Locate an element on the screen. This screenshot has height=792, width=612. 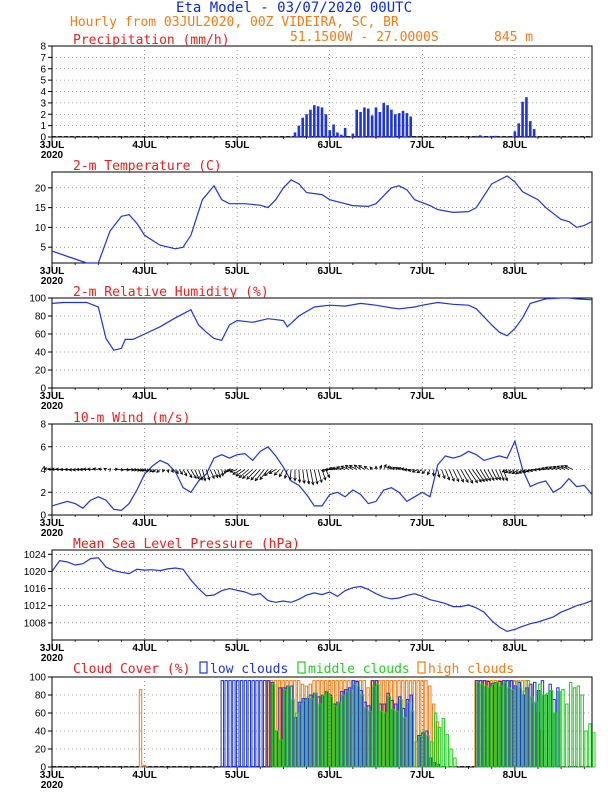
y-tick-label: 60 is located at coordinates (41, 335).